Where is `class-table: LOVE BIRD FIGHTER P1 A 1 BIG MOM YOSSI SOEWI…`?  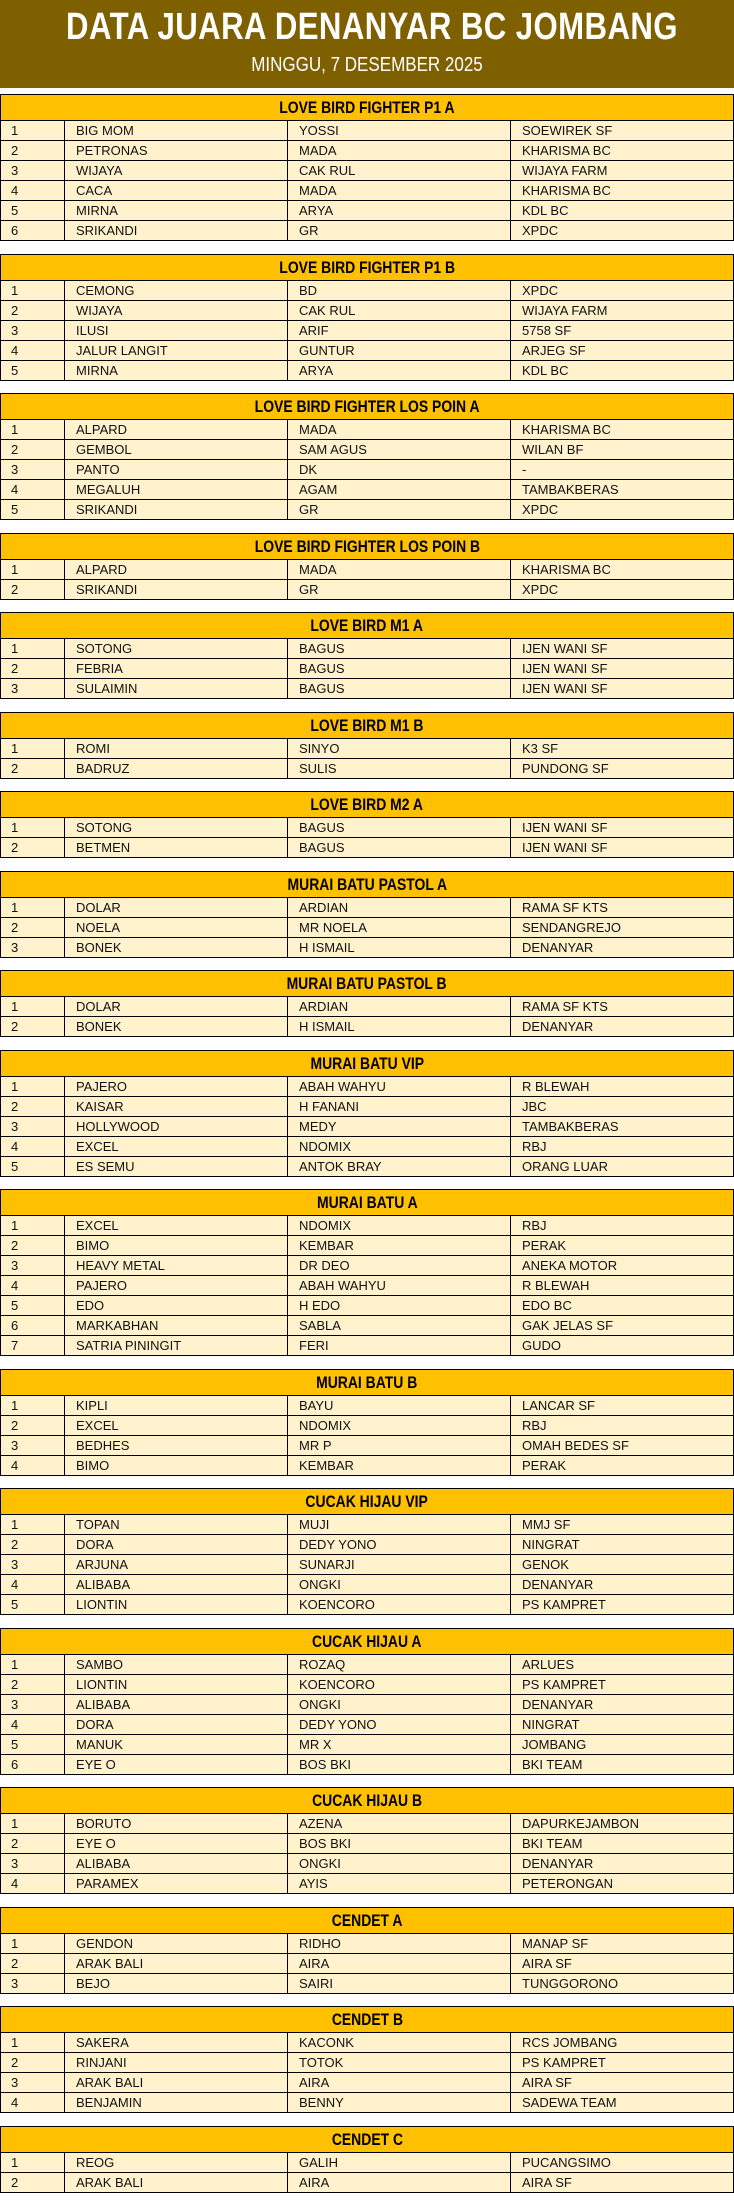 class-table: LOVE BIRD FIGHTER P1 A 1 BIG MOM YOSSI SOEWI… is located at coordinates (367, 167).